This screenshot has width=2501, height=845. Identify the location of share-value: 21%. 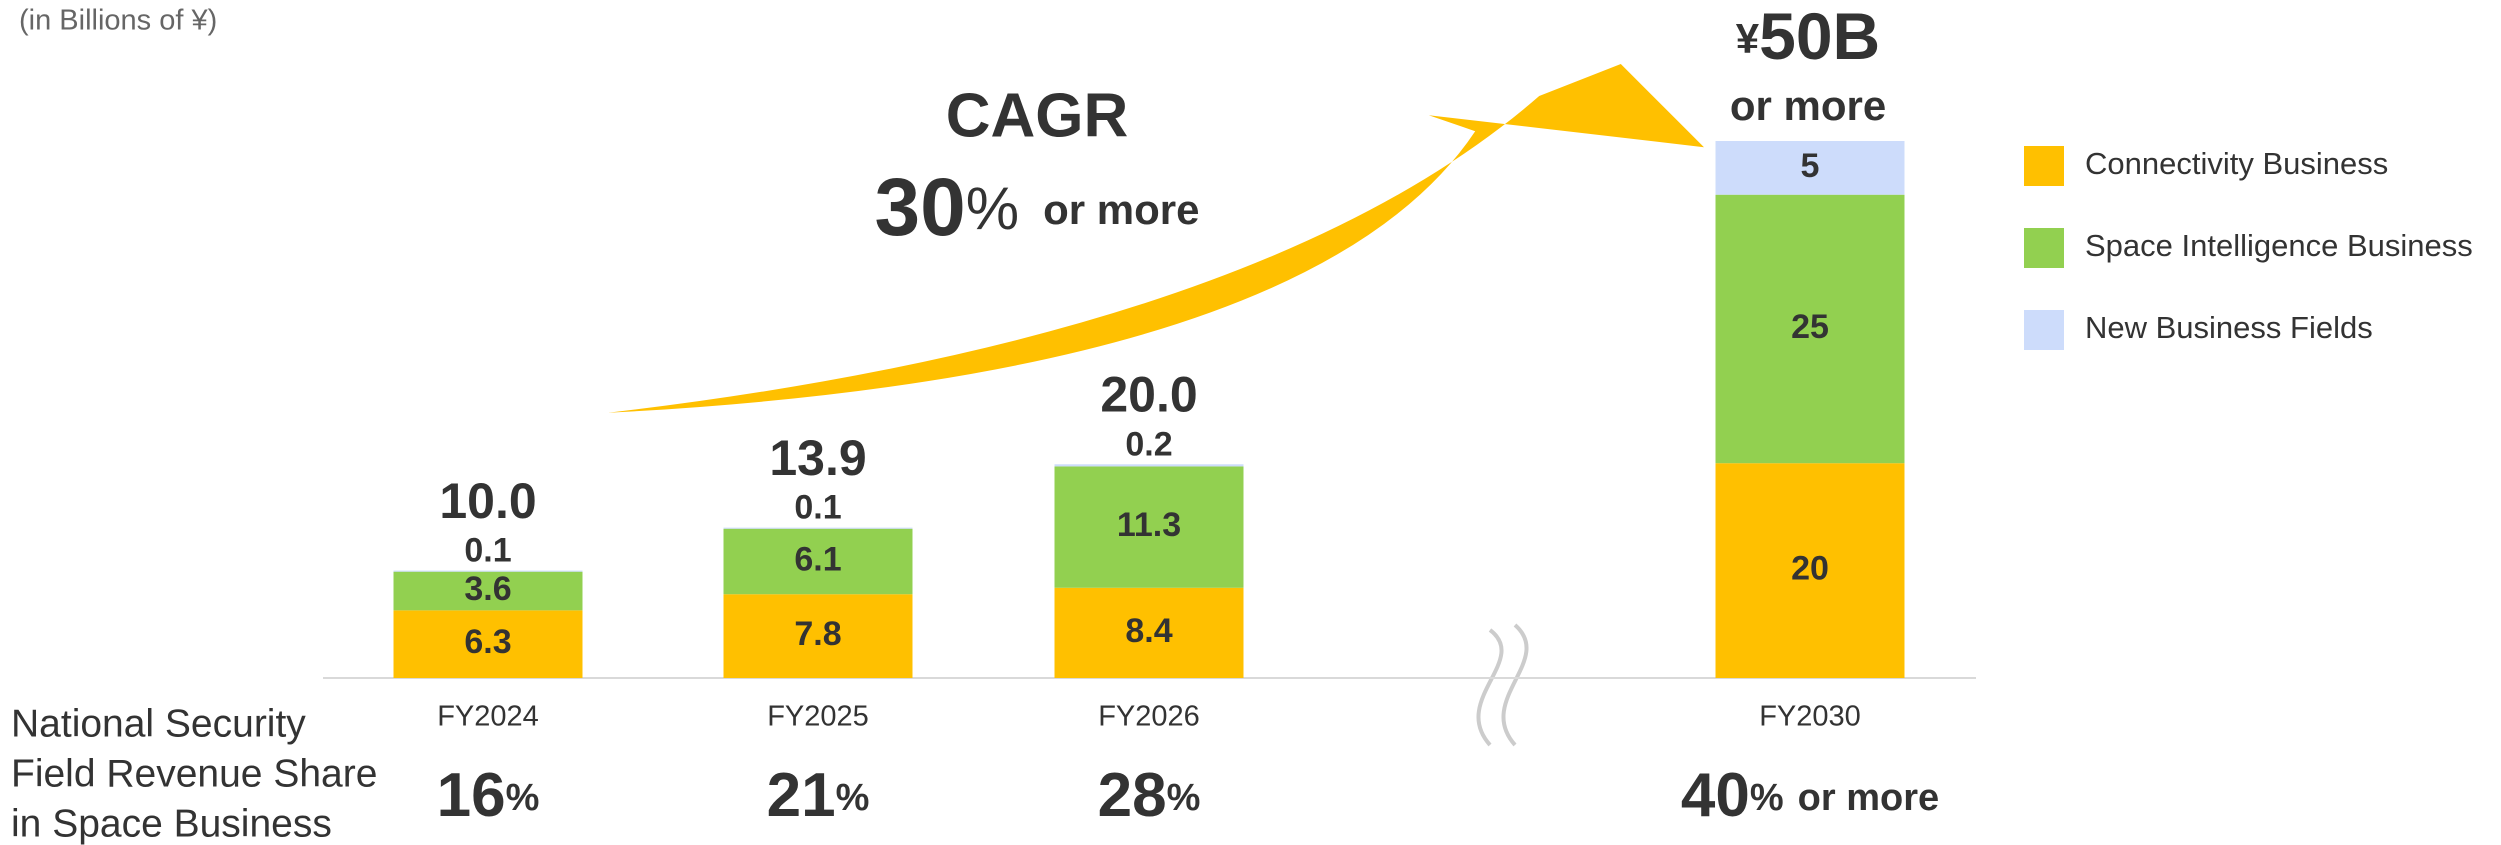
(818, 795).